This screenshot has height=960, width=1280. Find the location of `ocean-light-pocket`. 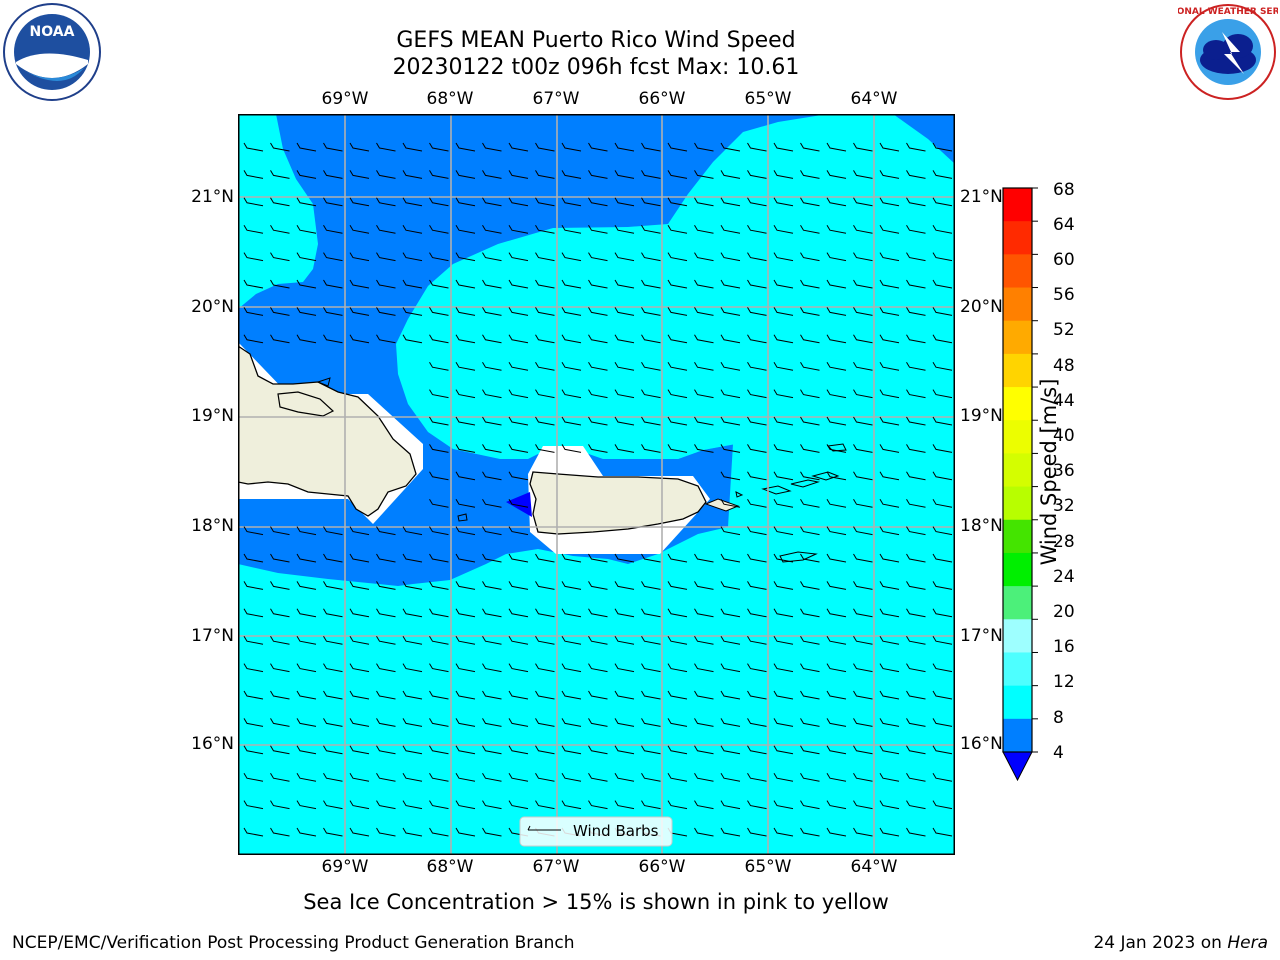

ocean-light-pocket is located at coordinates (657, 406).